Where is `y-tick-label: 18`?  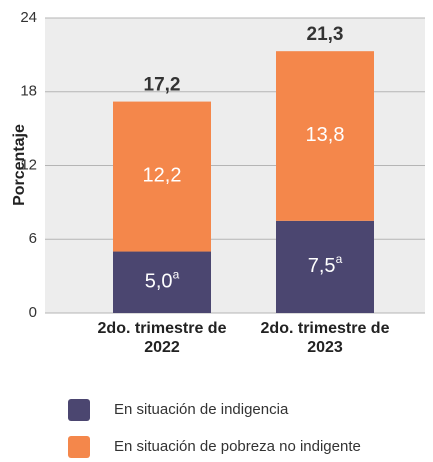
y-tick-label: 18 is located at coordinates (28, 91).